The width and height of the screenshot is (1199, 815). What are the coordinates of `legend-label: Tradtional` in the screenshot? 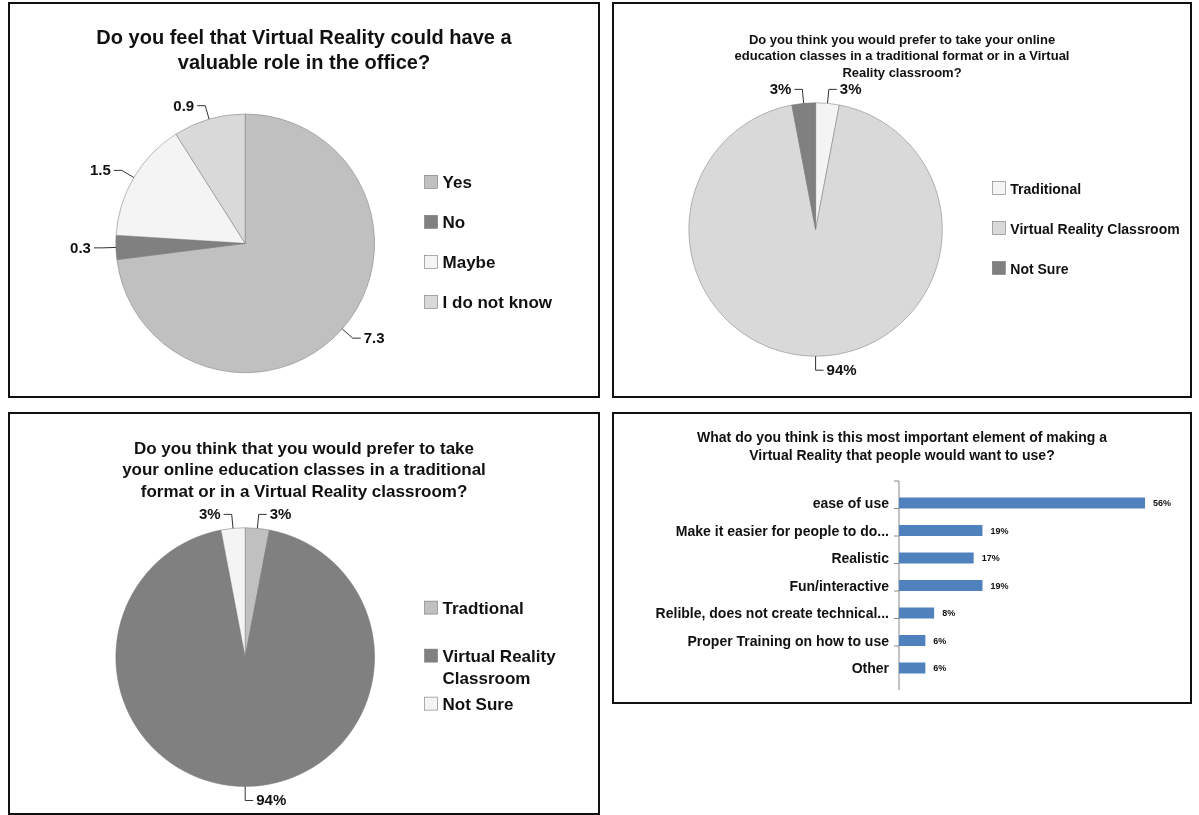 It's located at (483, 609).